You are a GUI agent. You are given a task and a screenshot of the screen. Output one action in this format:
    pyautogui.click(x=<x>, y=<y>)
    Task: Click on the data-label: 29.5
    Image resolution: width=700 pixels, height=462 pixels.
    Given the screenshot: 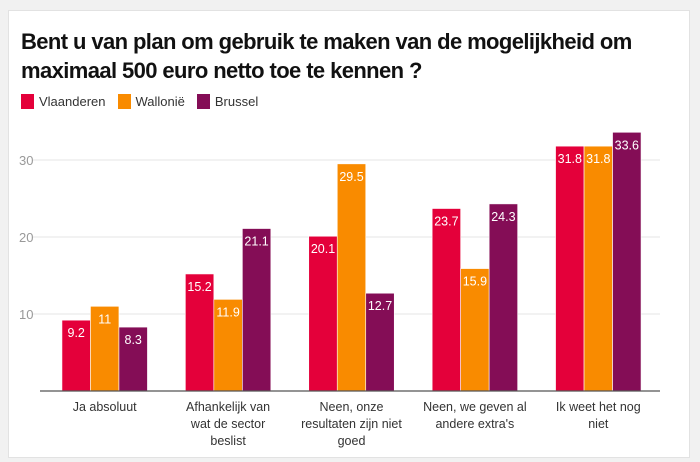 What is the action you would take?
    pyautogui.click(x=351, y=177)
    